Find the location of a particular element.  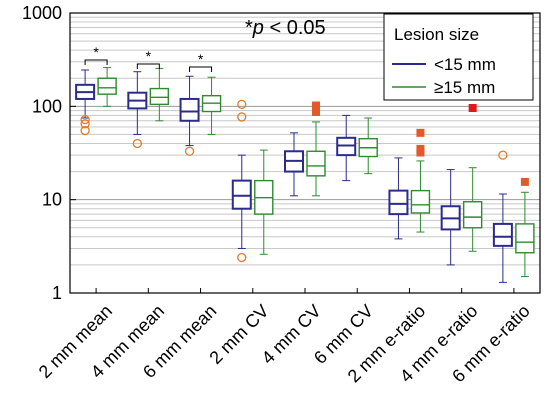

legend-box is located at coordinates (458, 57).